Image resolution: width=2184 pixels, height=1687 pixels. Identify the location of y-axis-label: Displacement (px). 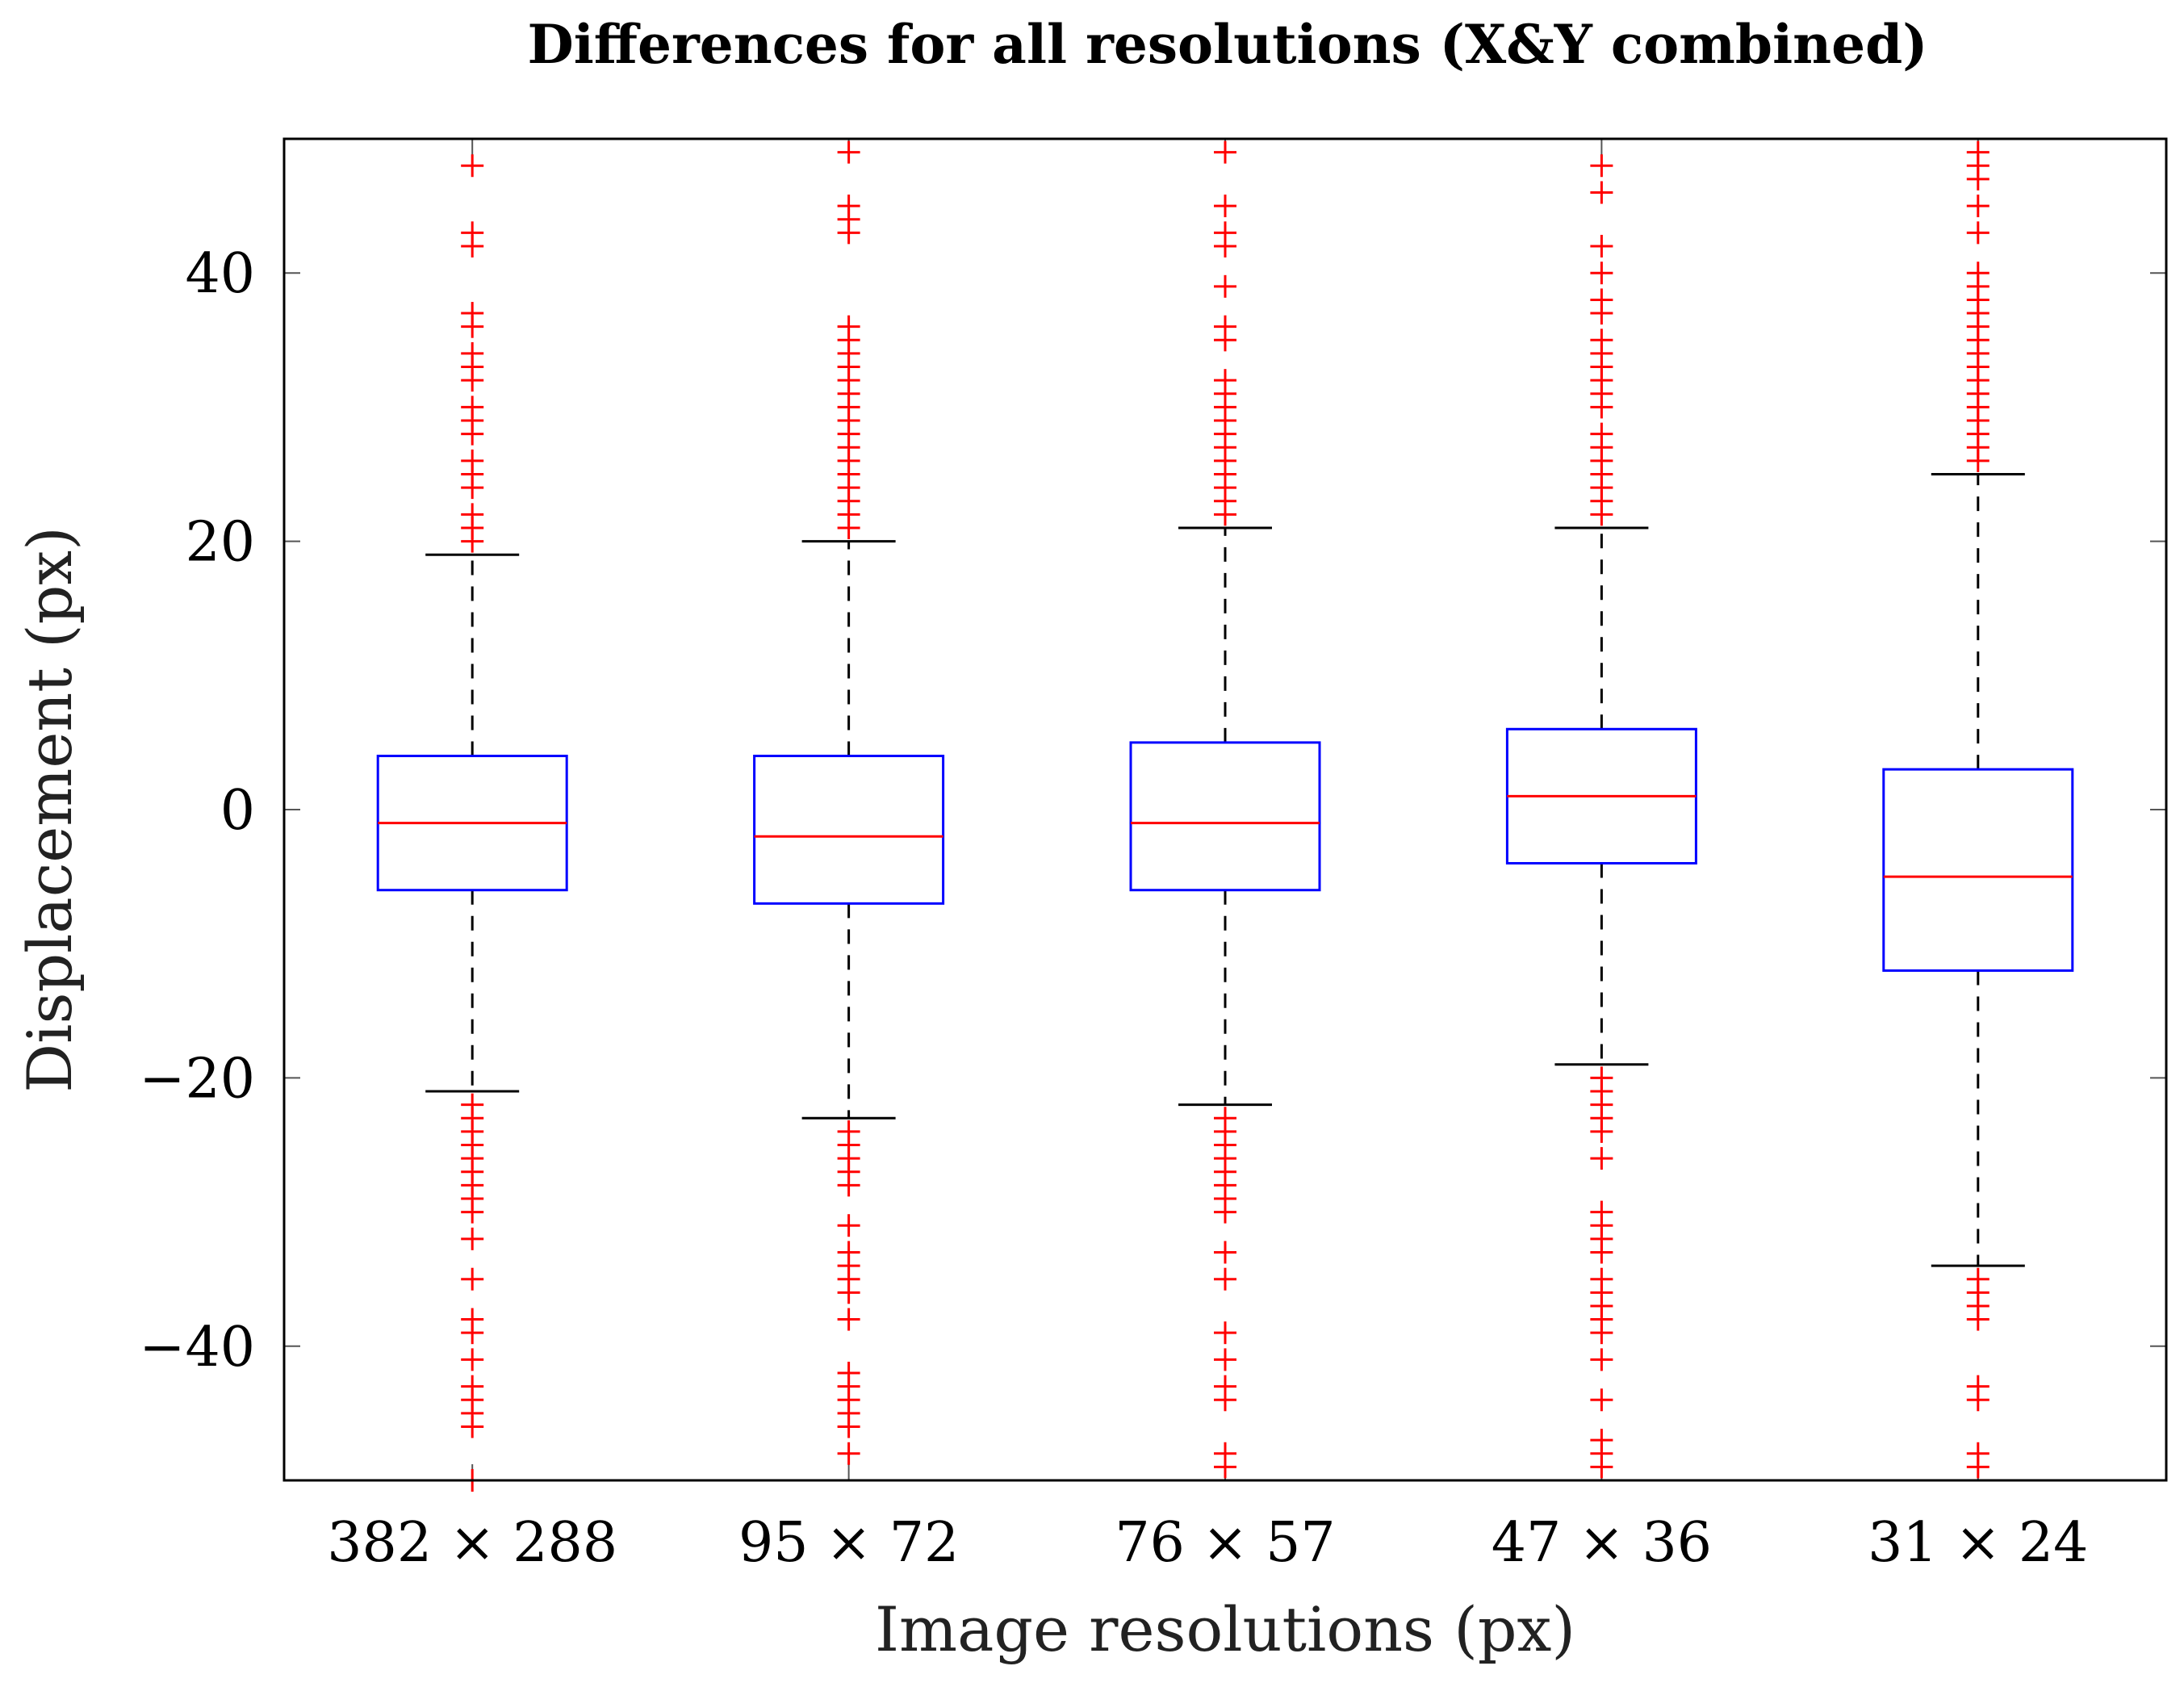
(50, 809).